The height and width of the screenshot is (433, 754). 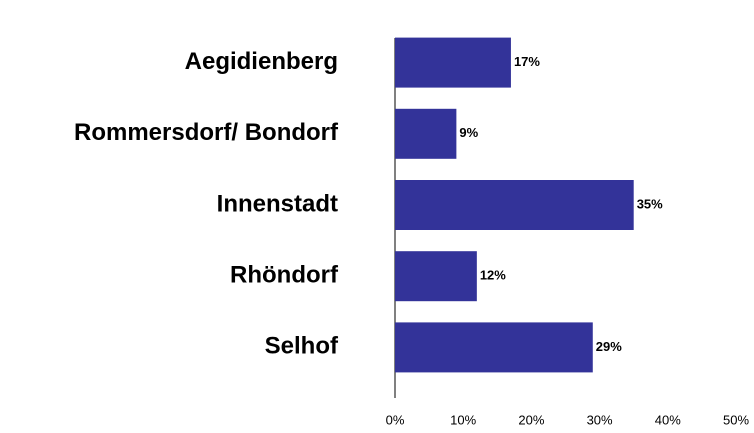 What do you see at coordinates (261, 61) in the screenshot?
I see `category-label: Aegidienberg` at bounding box center [261, 61].